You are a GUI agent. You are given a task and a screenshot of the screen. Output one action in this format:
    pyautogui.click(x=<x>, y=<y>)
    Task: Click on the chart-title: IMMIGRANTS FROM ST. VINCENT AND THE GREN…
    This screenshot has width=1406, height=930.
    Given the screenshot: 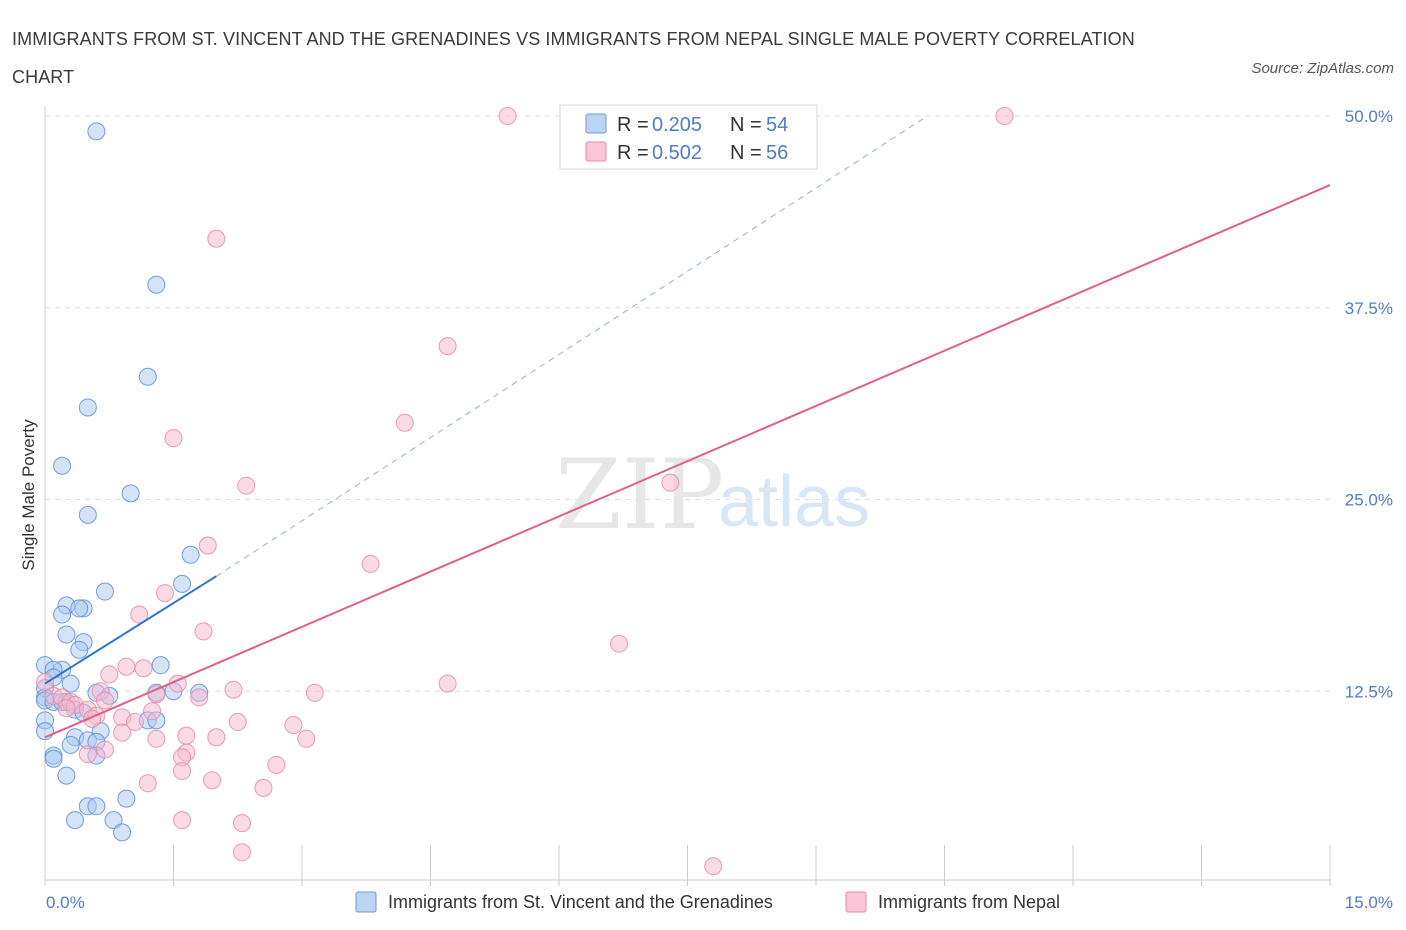 What is the action you would take?
    pyautogui.click(x=573, y=58)
    